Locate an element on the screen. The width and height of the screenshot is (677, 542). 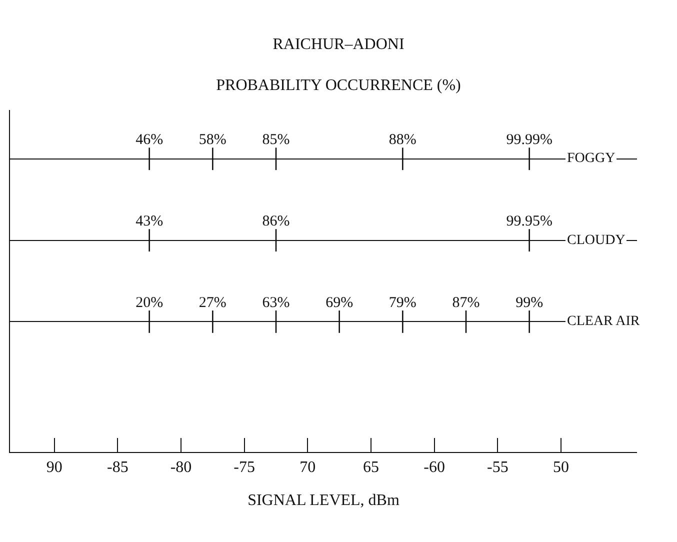
chart-subtitle: PROBABILITY OCCURRENCE (%) is located at coordinates (338, 85).